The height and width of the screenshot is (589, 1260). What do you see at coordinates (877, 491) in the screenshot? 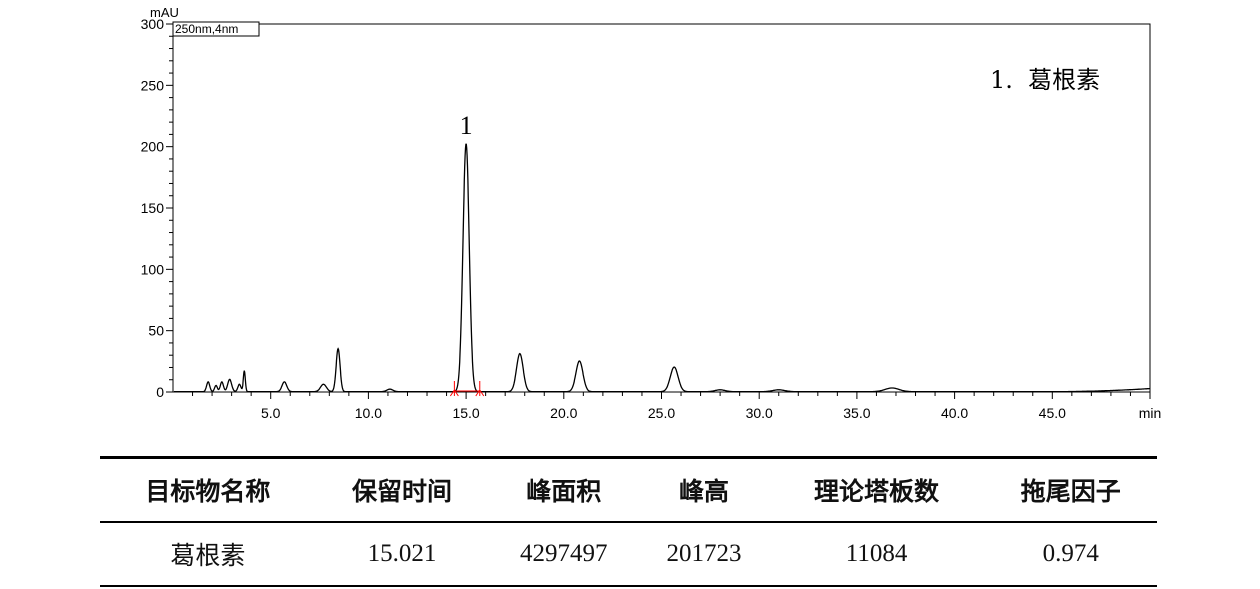
I see `header-theoretical-plates: 理论塔板数` at bounding box center [877, 491].